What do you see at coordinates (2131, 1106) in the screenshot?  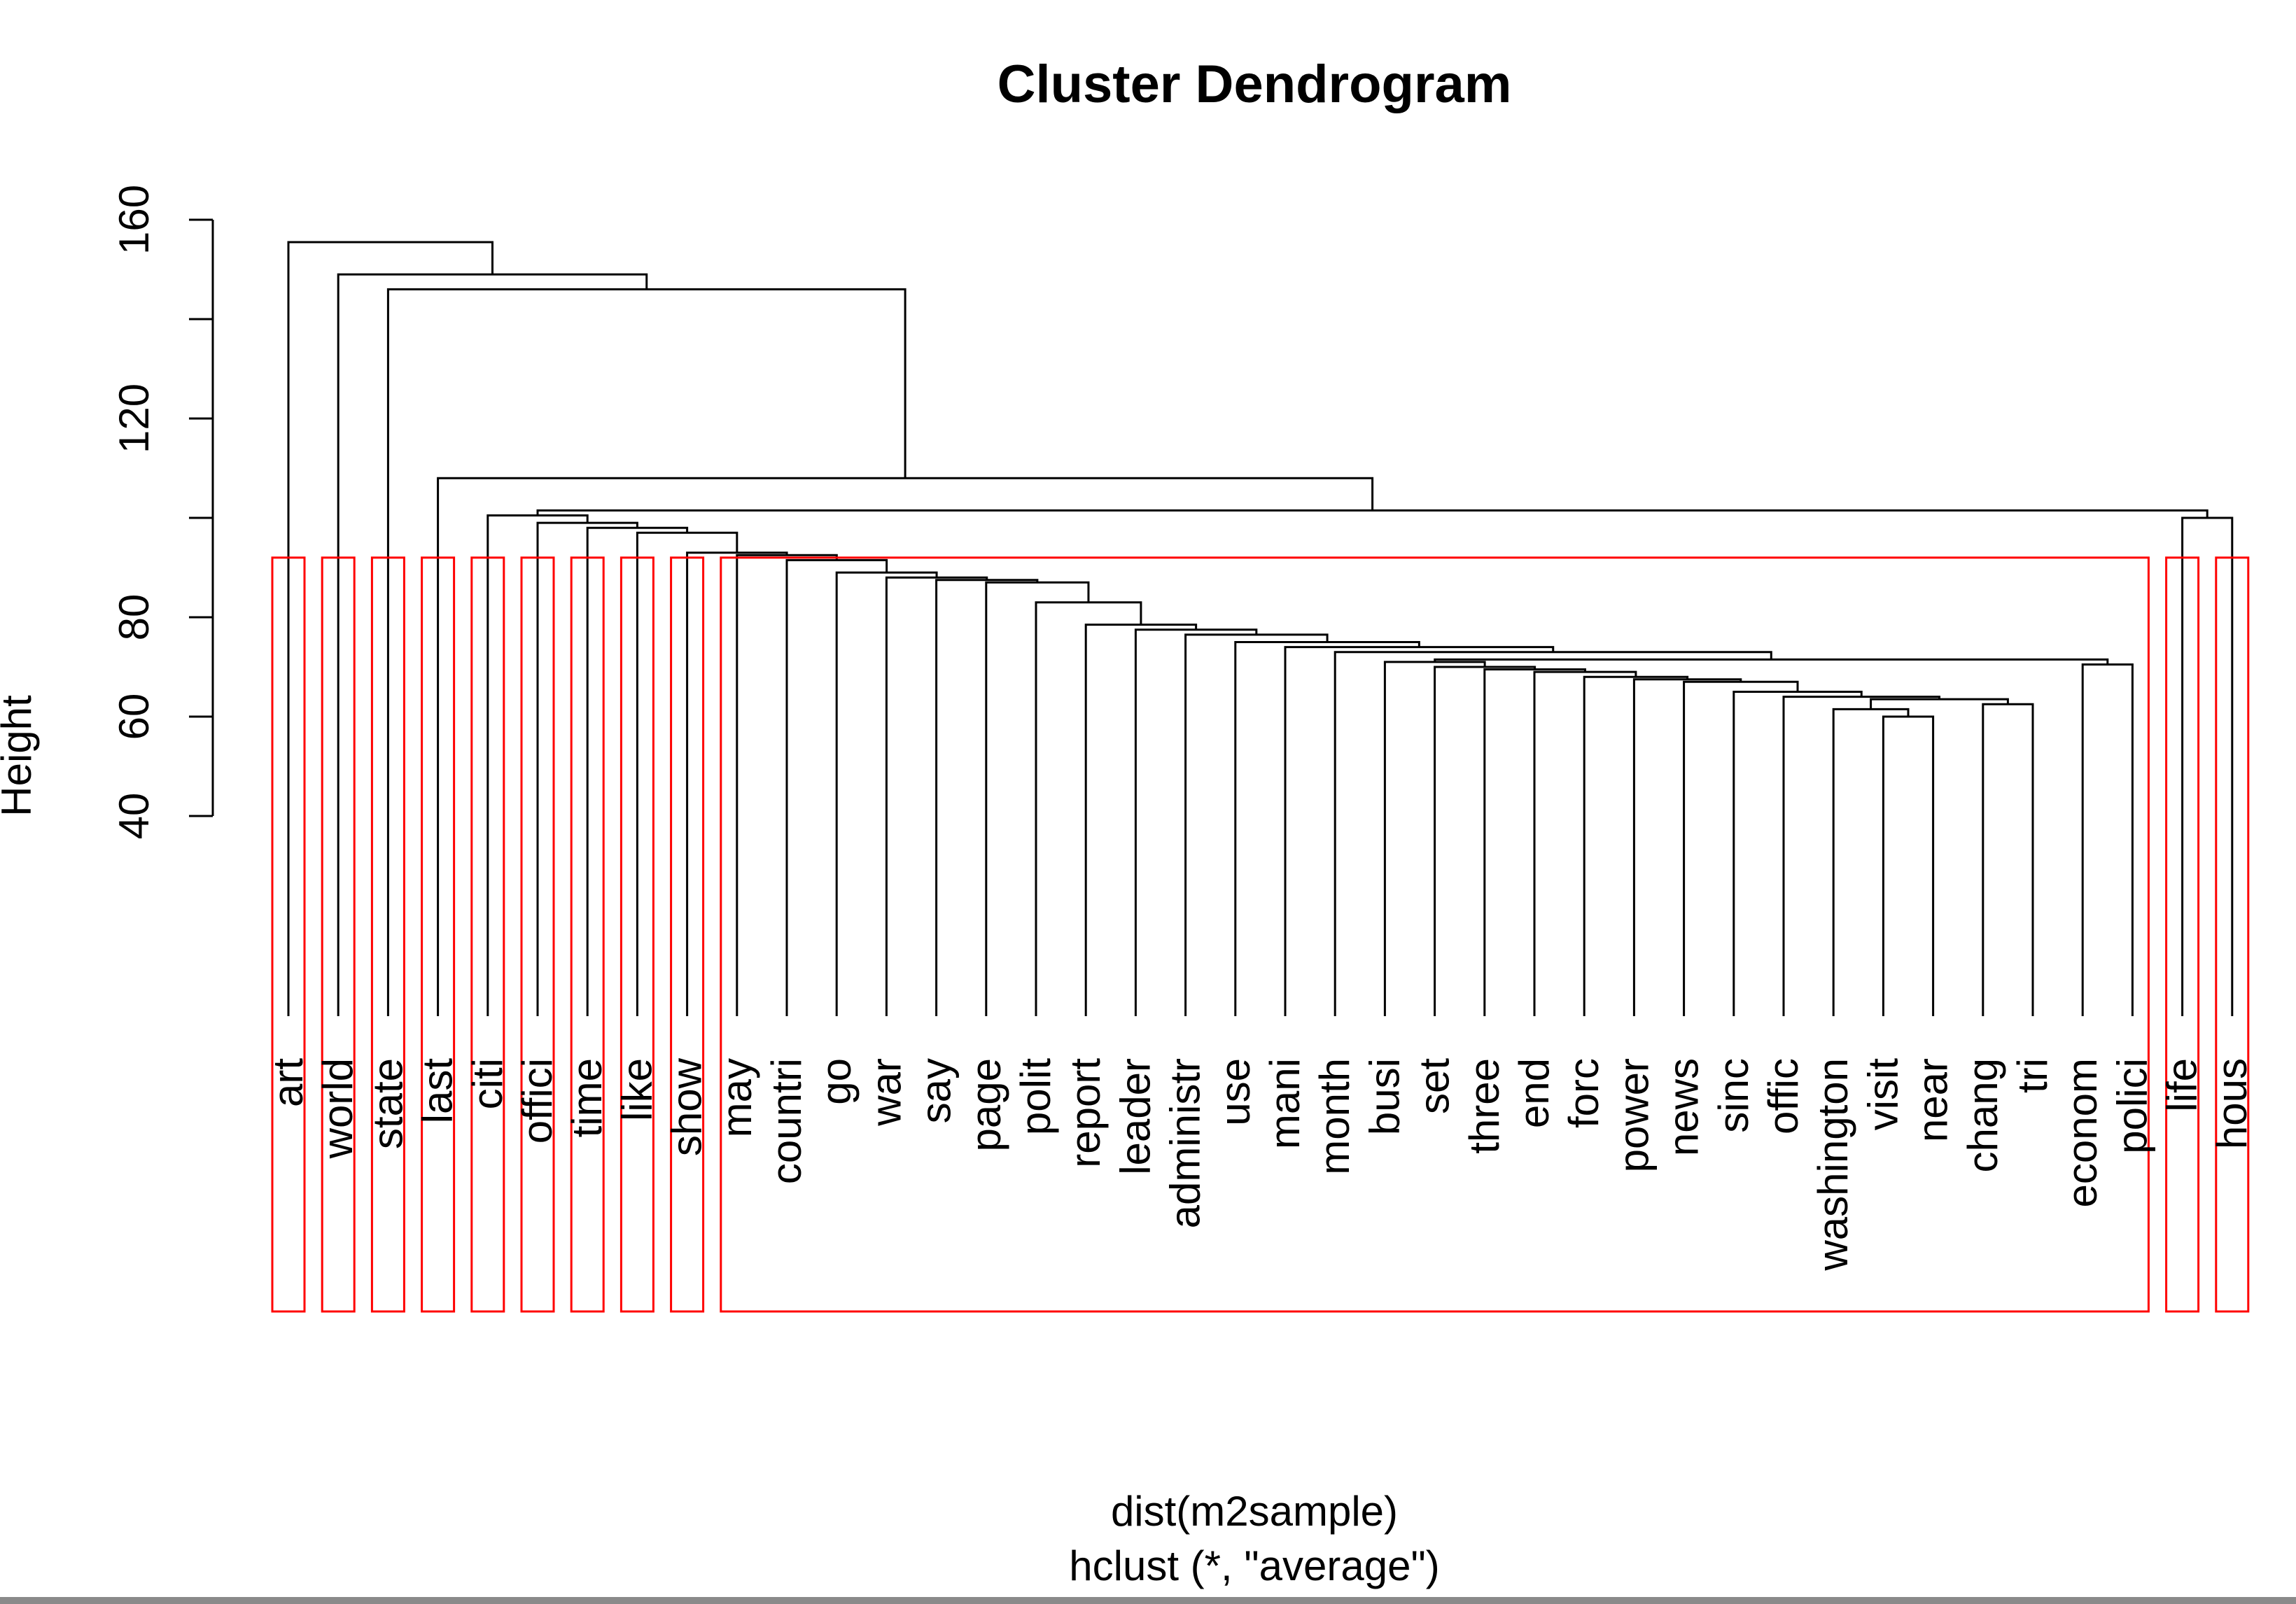 I see `leaf-label: polici` at bounding box center [2131, 1106].